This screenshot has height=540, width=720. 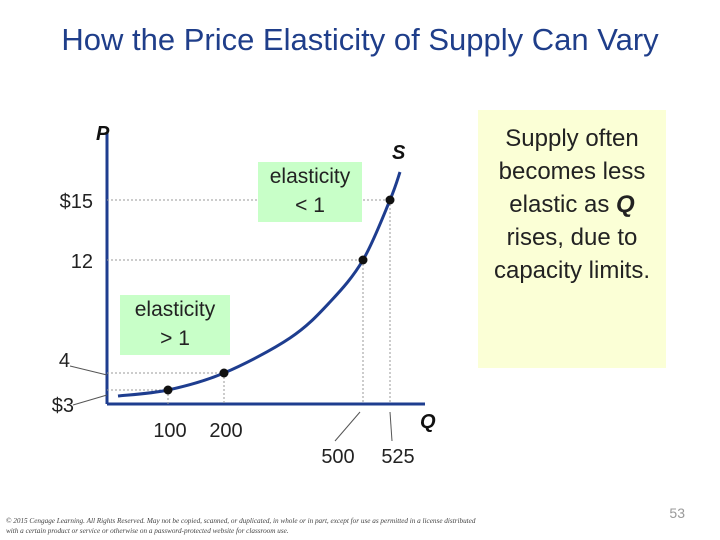 I want to click on elasticity-greater-than-one-text: elasticity > 1, so click(x=175, y=324).